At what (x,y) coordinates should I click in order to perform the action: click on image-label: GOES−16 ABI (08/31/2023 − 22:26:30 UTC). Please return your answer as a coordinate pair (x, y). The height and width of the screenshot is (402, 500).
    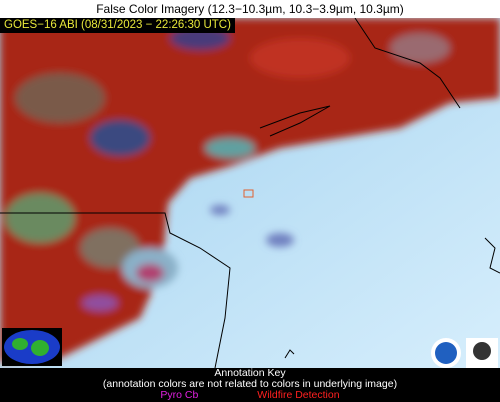
    Looking at the image, I should click on (117, 25).